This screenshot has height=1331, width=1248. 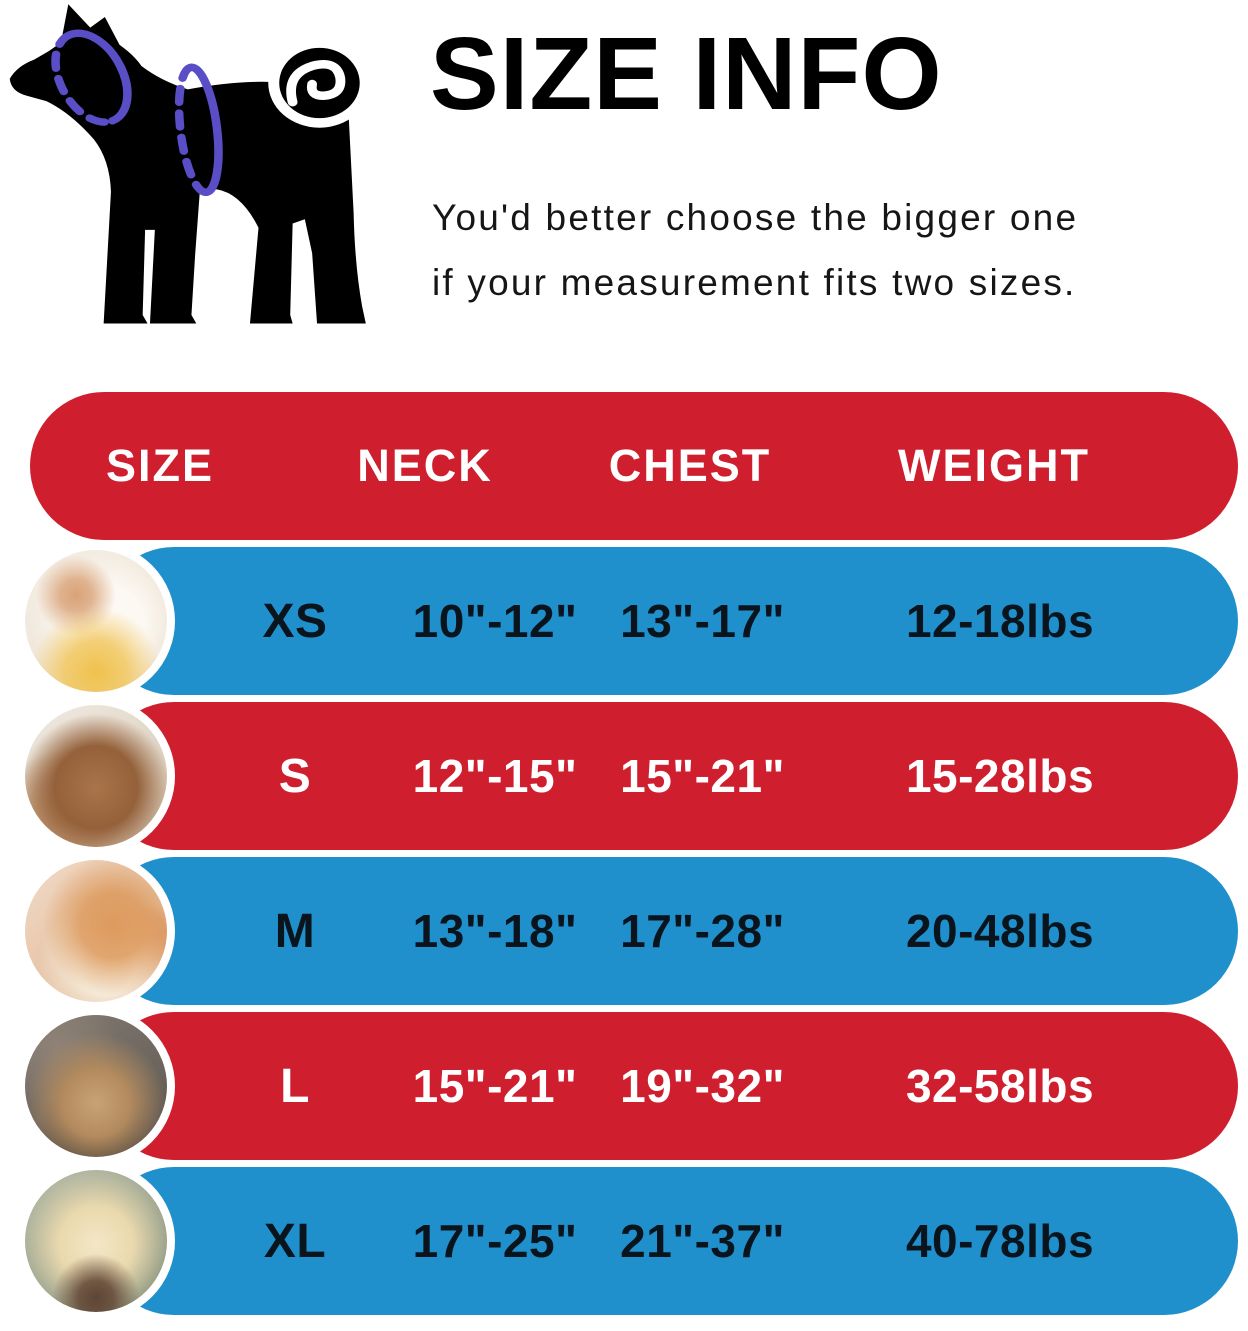 What do you see at coordinates (495, 776) in the screenshot?
I see `neck-value: 12"-15"` at bounding box center [495, 776].